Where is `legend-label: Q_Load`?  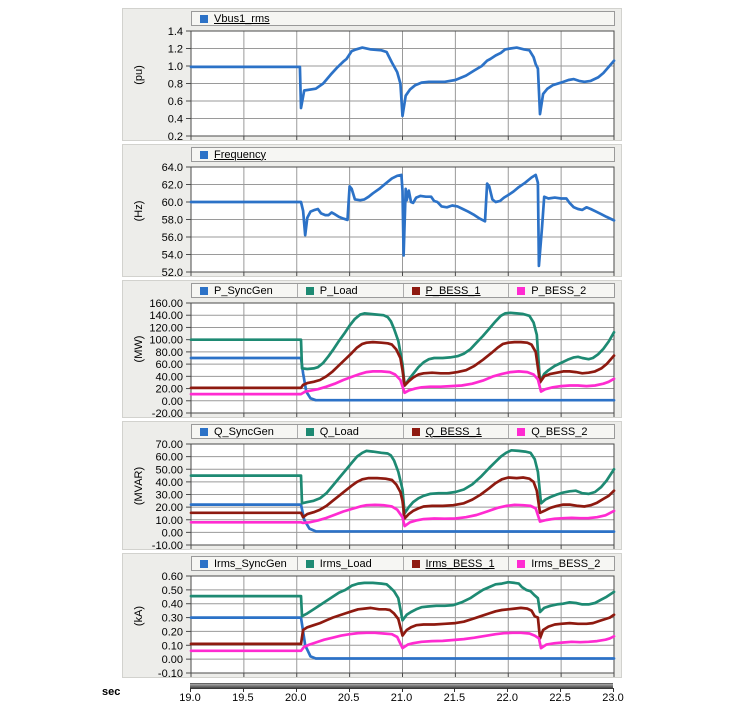
legend-label: Q_Load is located at coordinates (339, 431).